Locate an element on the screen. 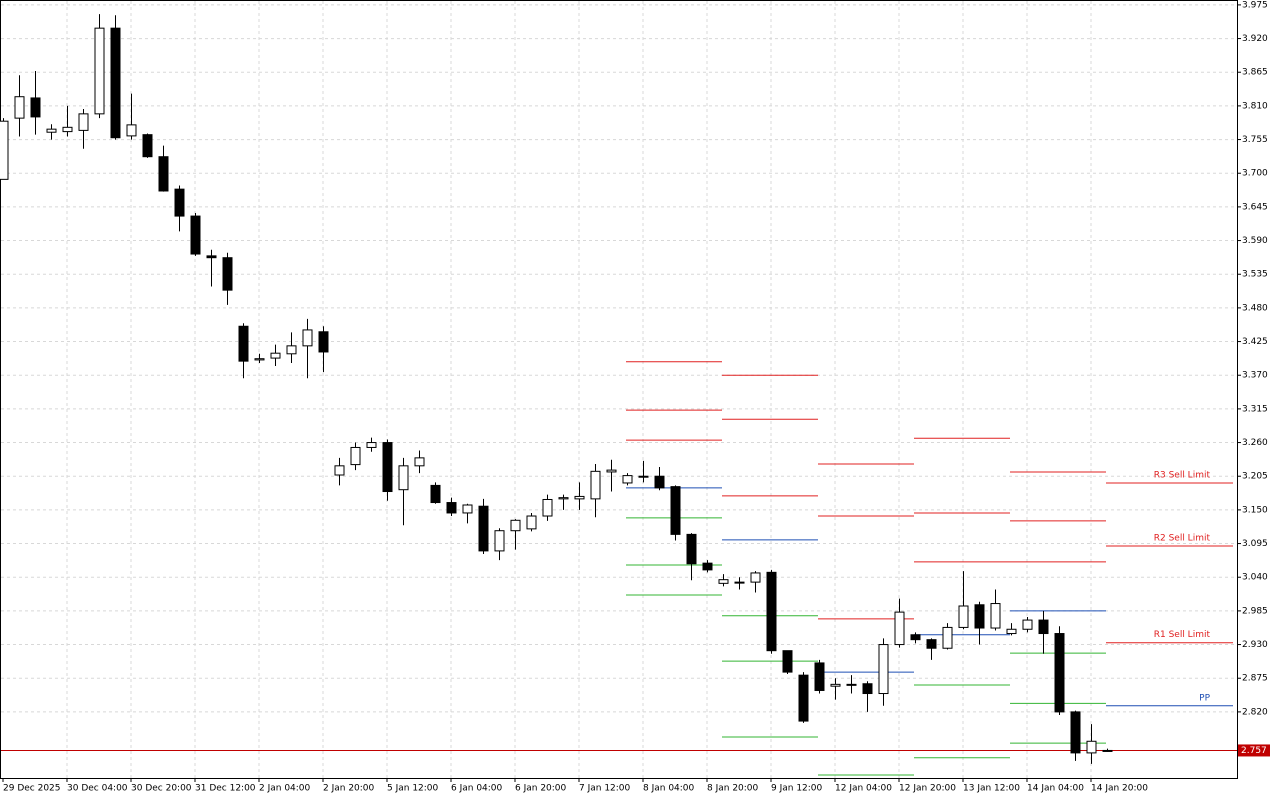  y-tick-label: 3.095 is located at coordinates (1255, 544).